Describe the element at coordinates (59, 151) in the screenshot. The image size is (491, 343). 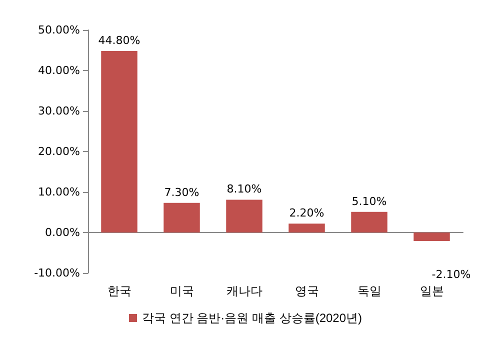
I see `y-tick-label: 20.00%` at that location.